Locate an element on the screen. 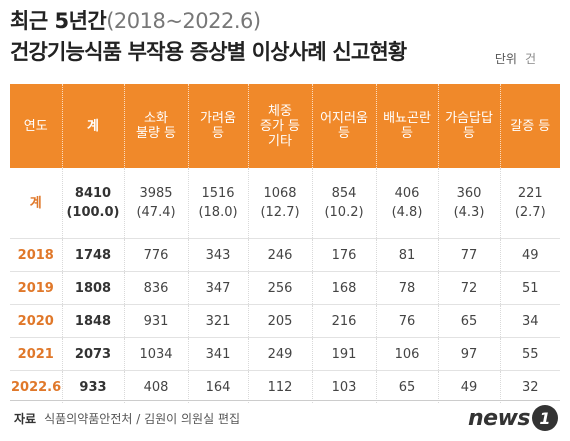  cell-value: 221 is located at coordinates (530, 193).